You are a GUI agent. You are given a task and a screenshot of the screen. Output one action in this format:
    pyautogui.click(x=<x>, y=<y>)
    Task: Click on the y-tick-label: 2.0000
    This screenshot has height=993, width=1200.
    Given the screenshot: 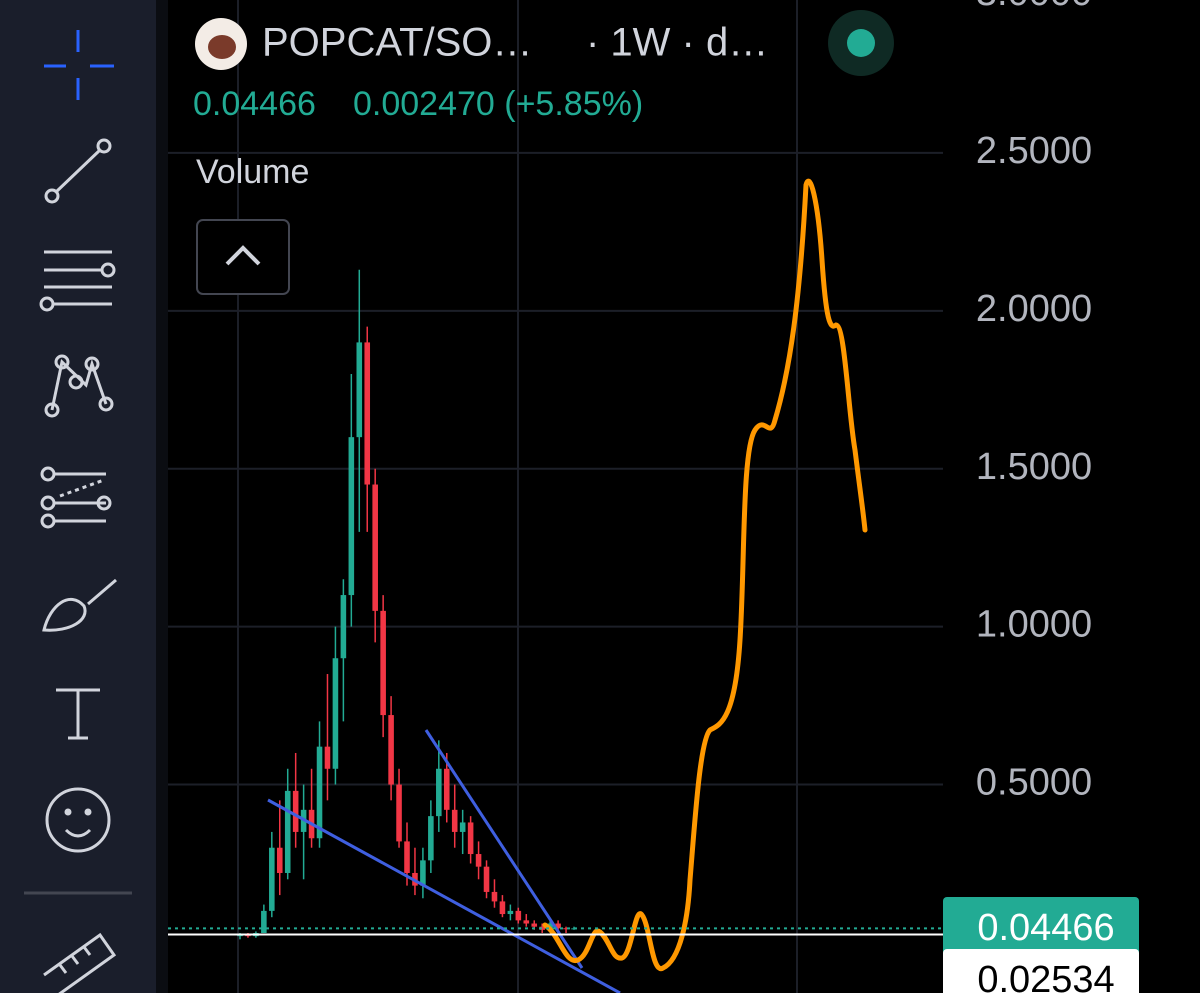 What is the action you would take?
    pyautogui.click(x=1034, y=309)
    